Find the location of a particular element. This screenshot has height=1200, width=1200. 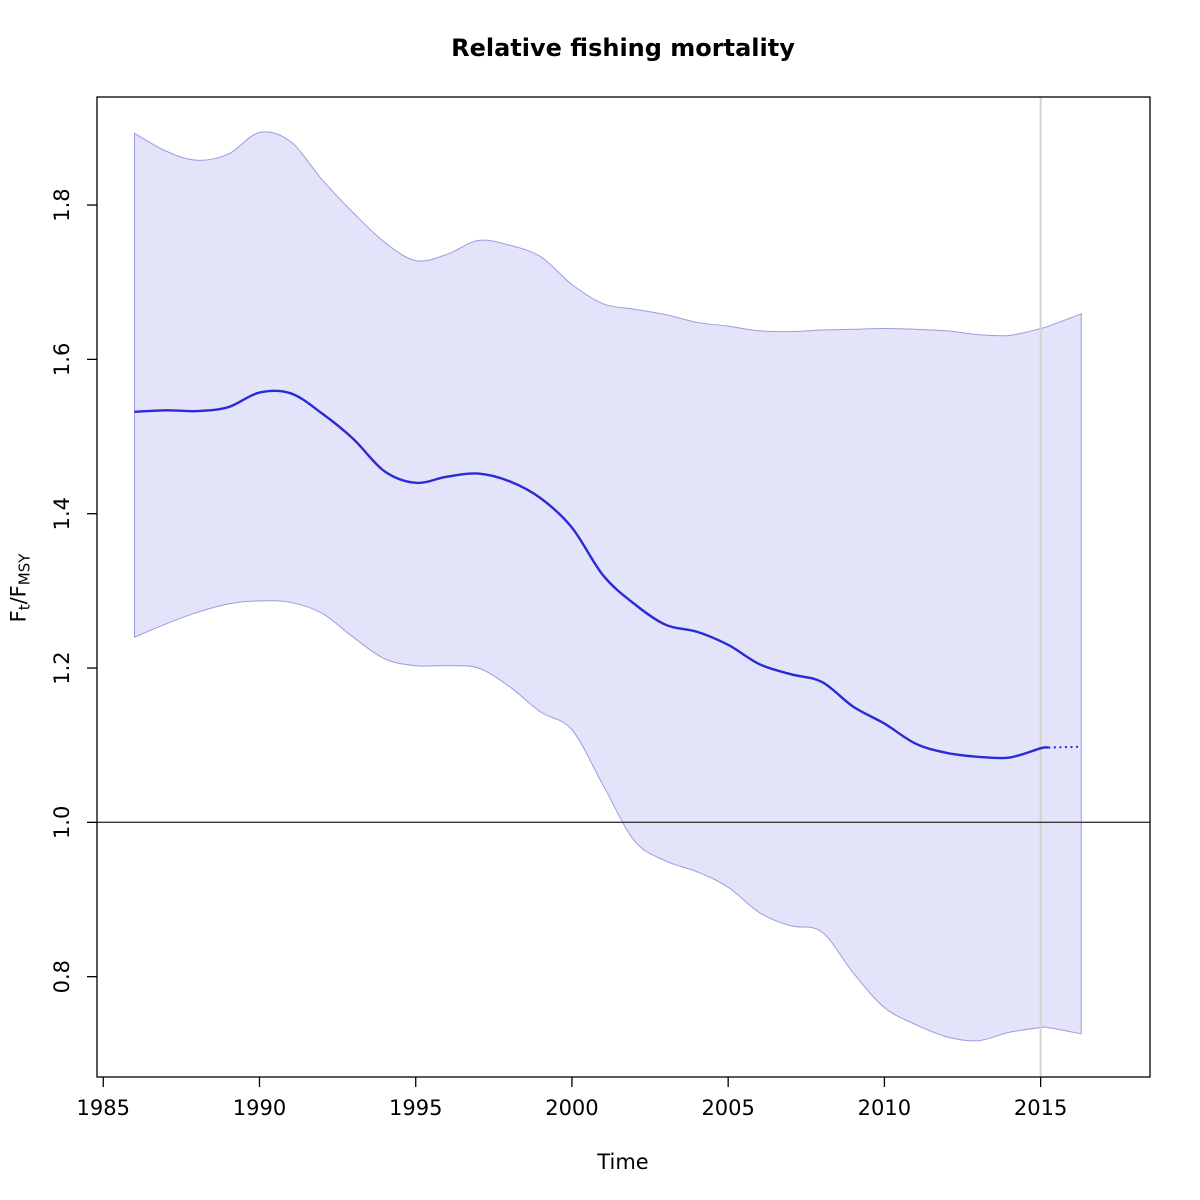

x-tick-label: 2015 is located at coordinates (1040, 1108).